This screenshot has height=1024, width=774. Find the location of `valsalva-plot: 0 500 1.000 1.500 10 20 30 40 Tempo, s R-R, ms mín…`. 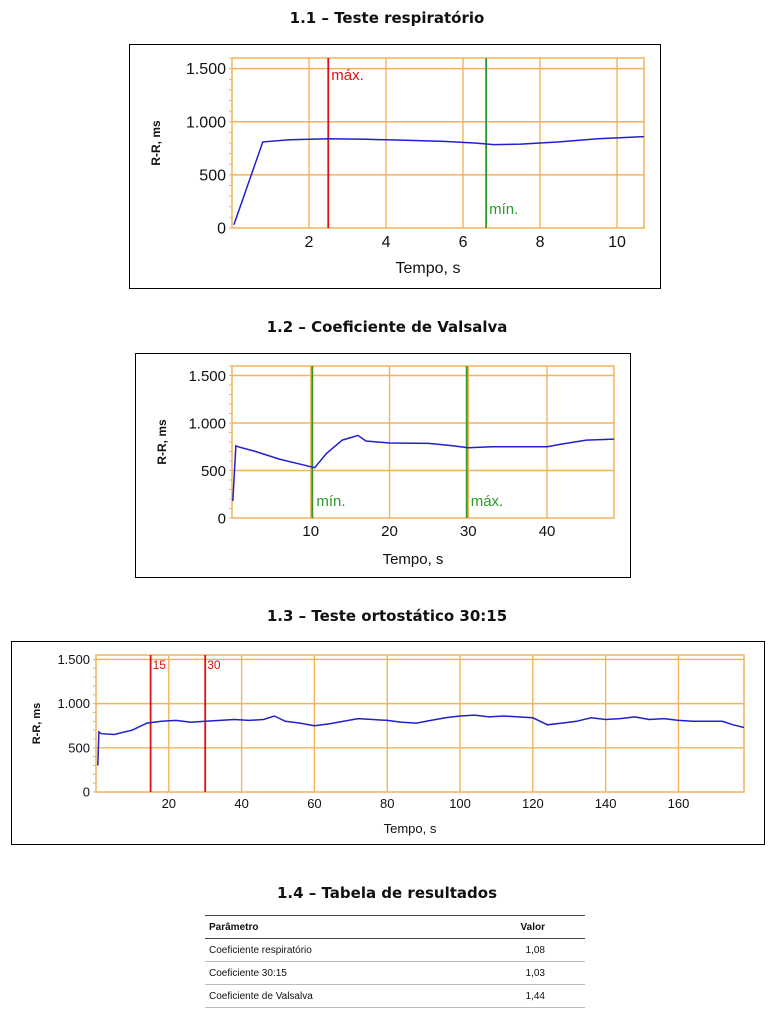

valsalva-plot: 0 500 1.000 1.500 10 20 30 40 Tempo, s R-R, ms mín… is located at coordinates (385, 466).